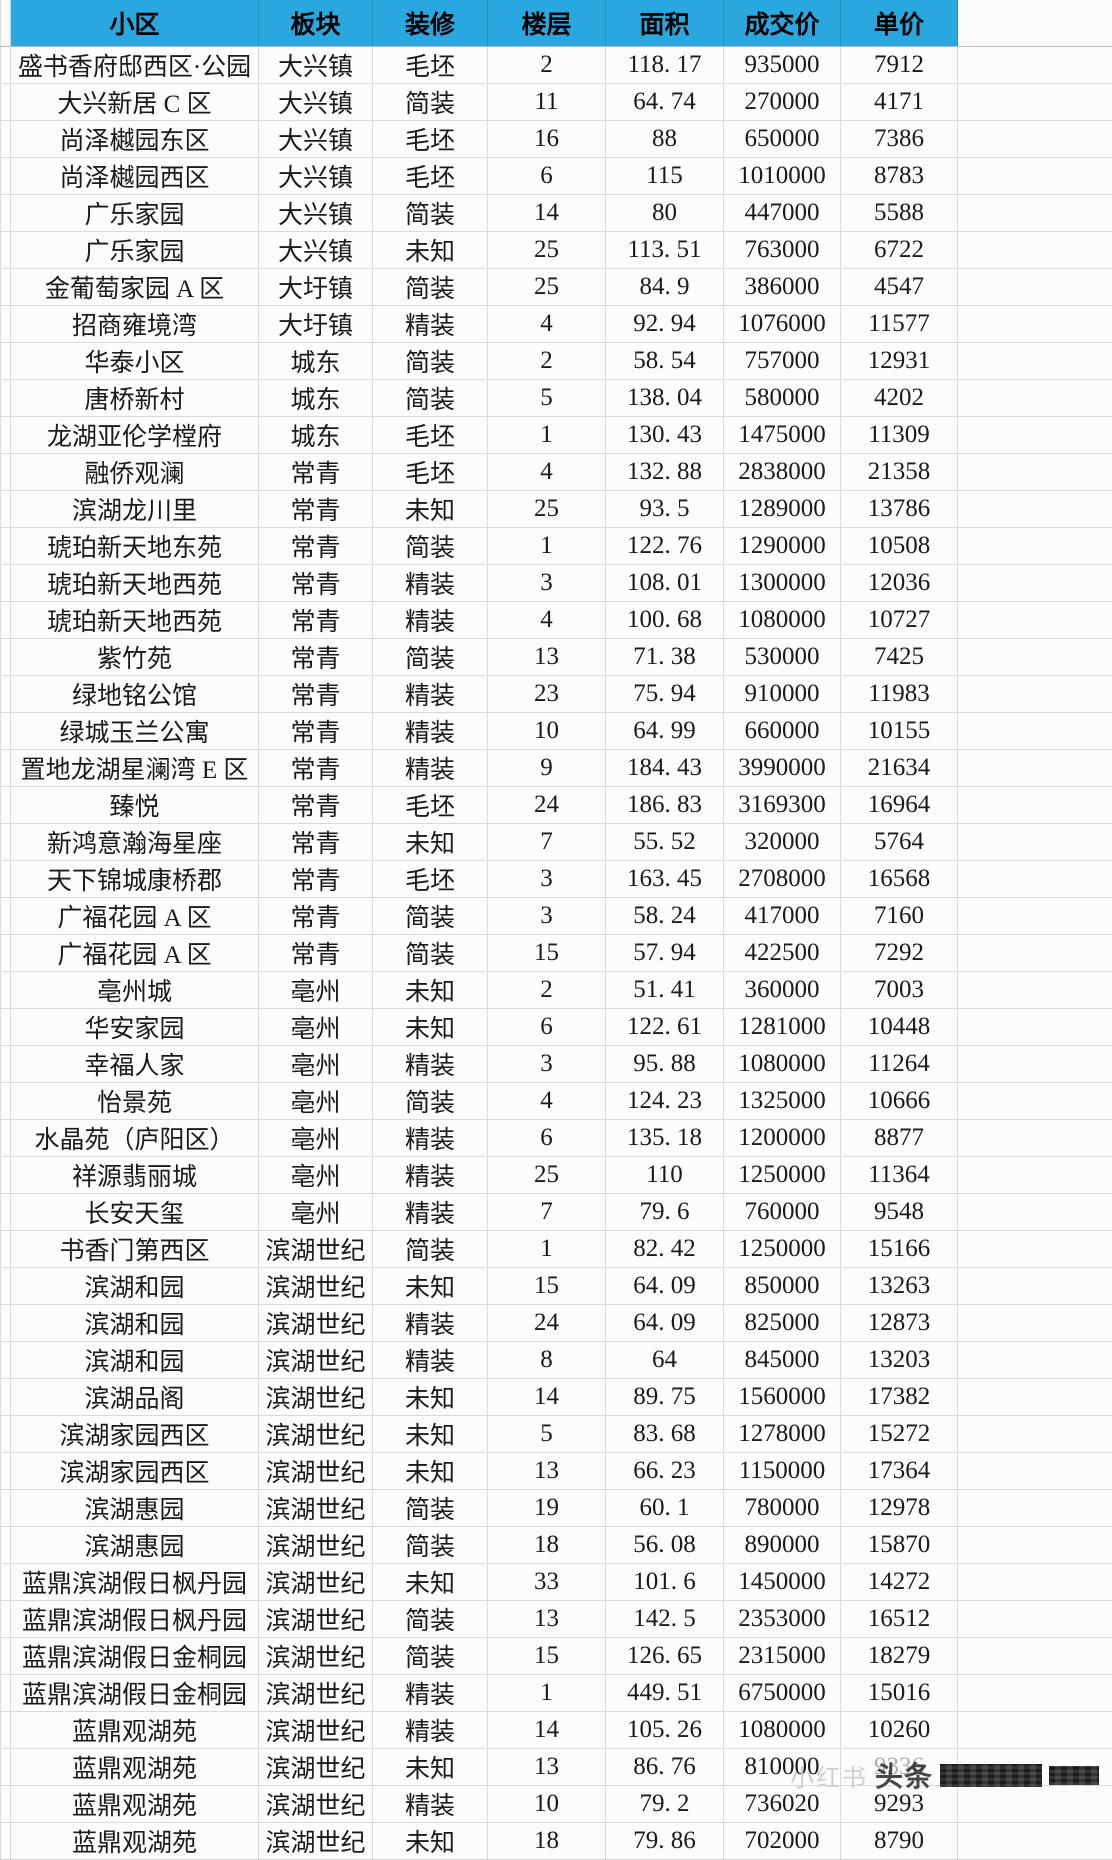 The height and width of the screenshot is (1860, 1112). What do you see at coordinates (135, 1249) in the screenshot?
I see `table-cell: 书香门第西区` at bounding box center [135, 1249].